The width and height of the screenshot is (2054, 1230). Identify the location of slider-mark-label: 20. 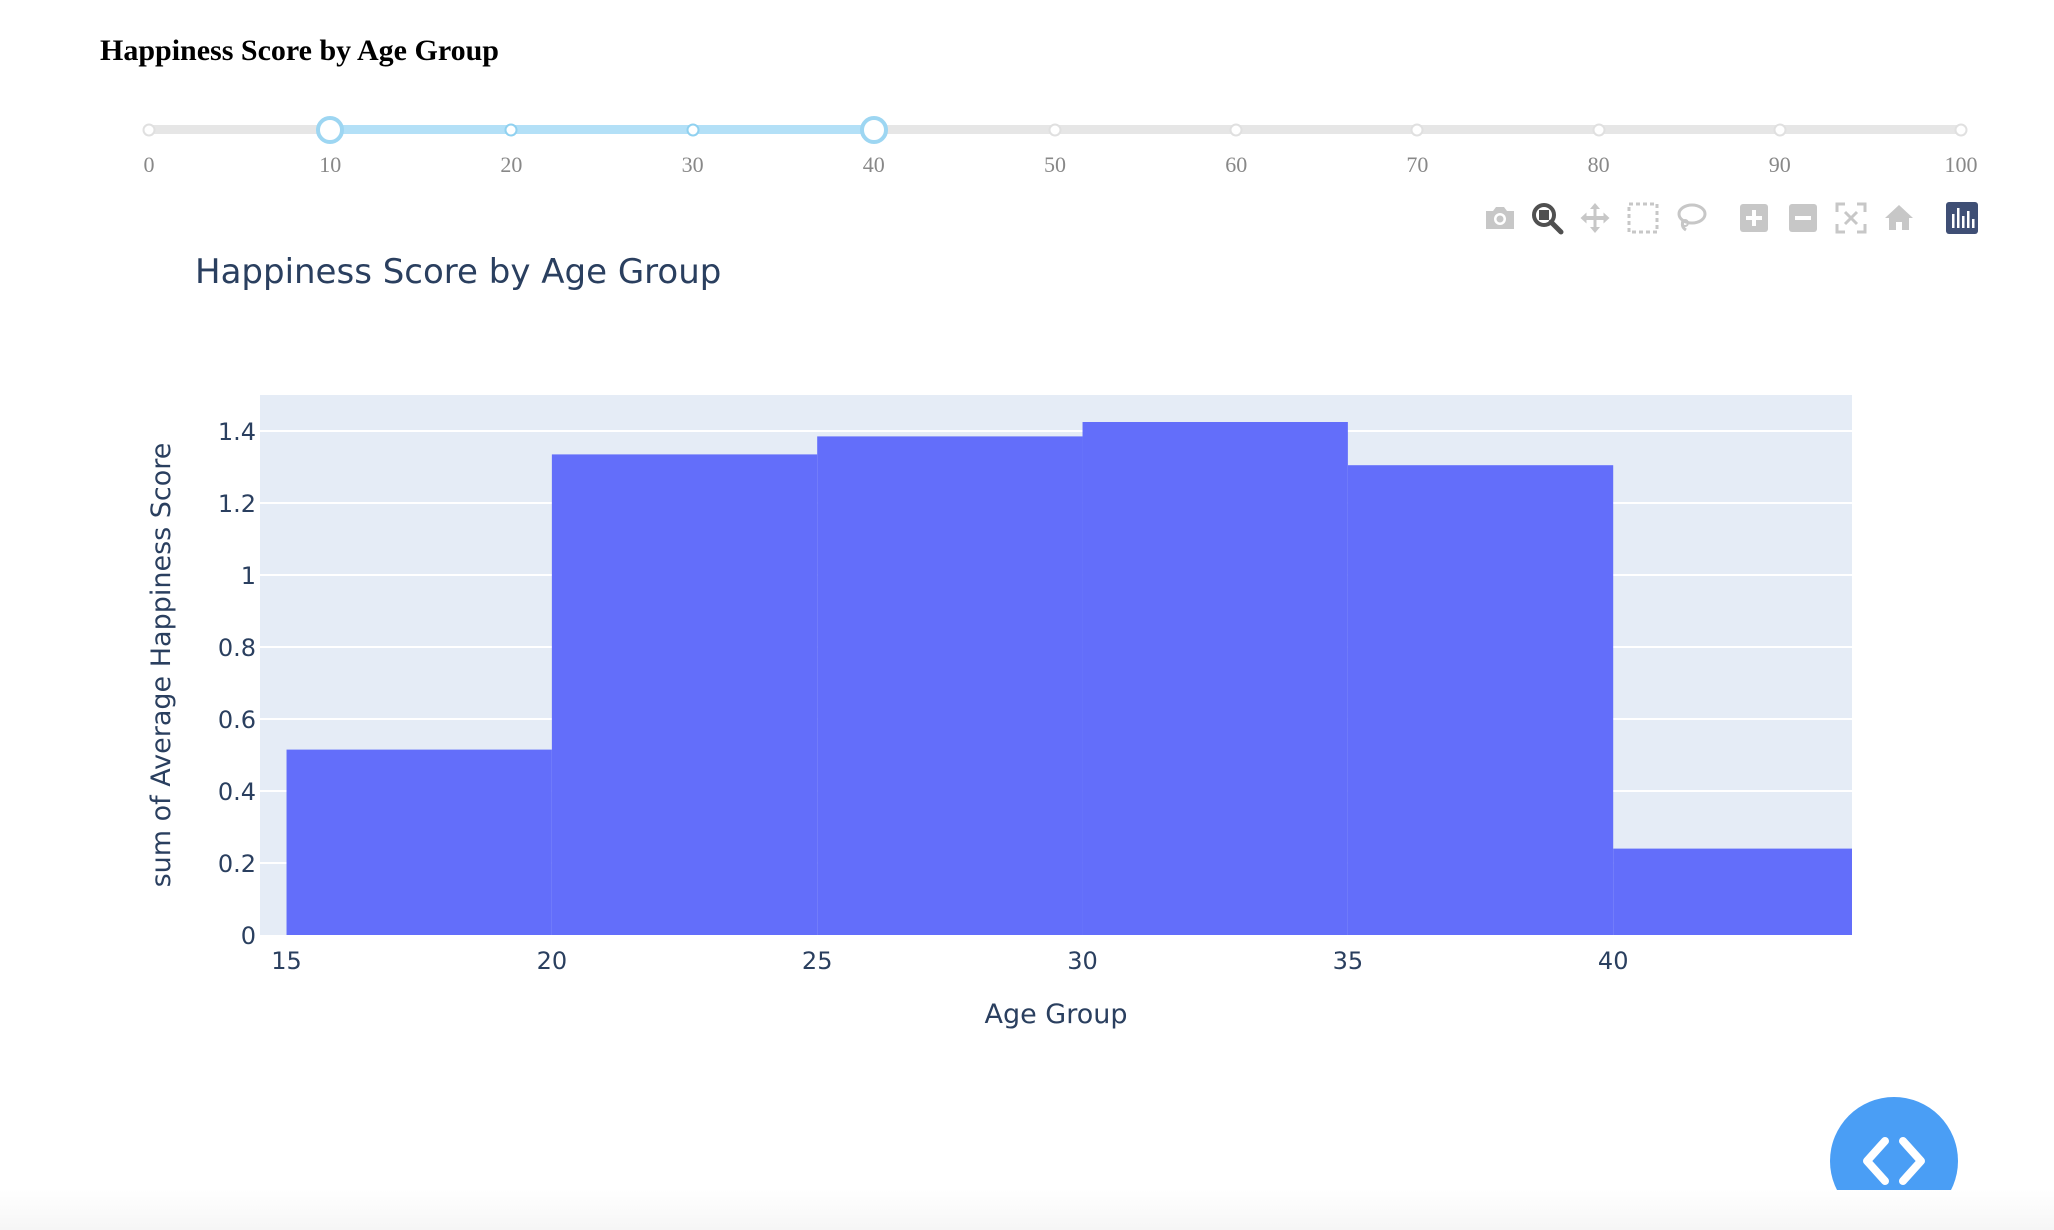
(511, 164).